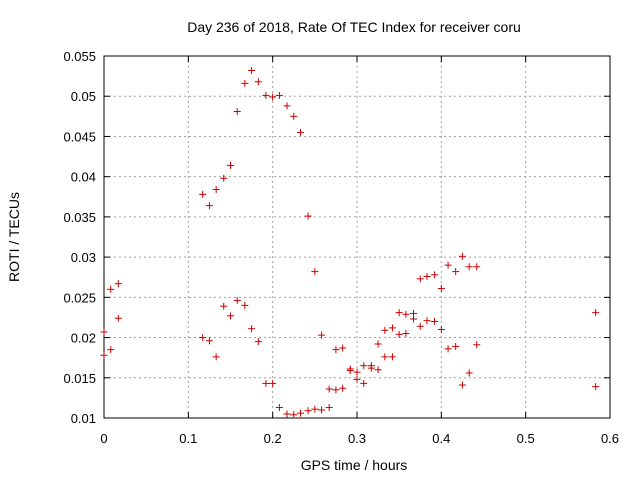 The height and width of the screenshot is (480, 640). Describe the element at coordinates (83, 96) in the screenshot. I see `y-tick-label: 0.05` at that location.